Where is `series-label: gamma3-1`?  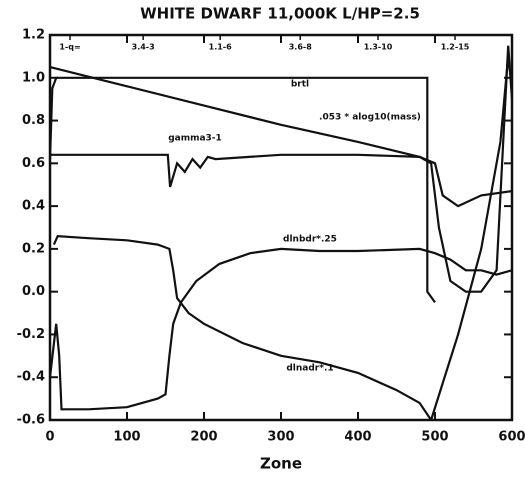
series-label: gamma3-1 is located at coordinates (195, 139).